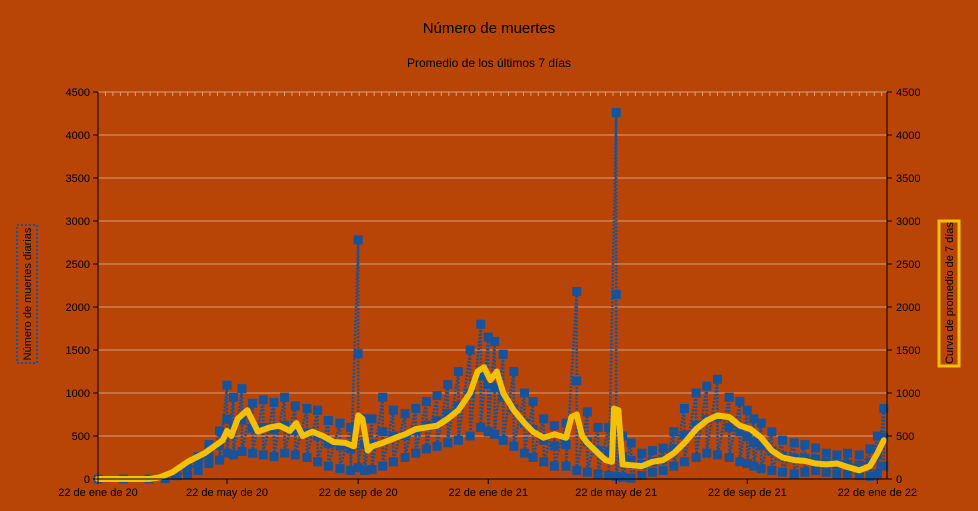 This screenshot has height=511, width=978. Describe the element at coordinates (78, 222) in the screenshot. I see `left-tick-label: 3000` at that location.